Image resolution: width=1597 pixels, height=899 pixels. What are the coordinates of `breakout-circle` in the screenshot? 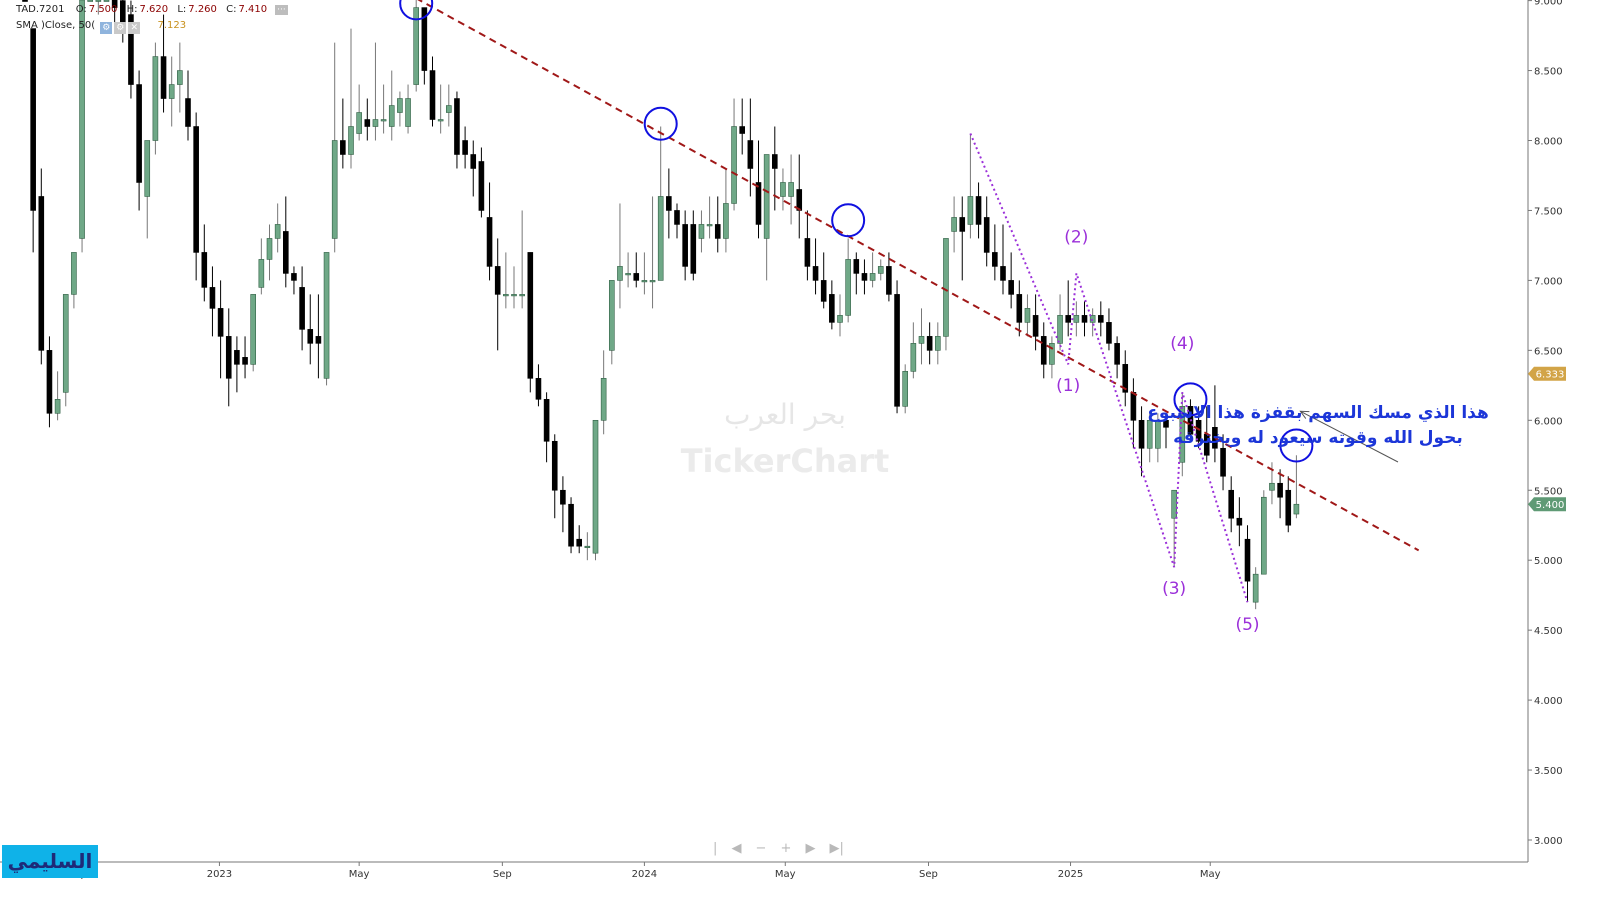 It's located at (660, 123).